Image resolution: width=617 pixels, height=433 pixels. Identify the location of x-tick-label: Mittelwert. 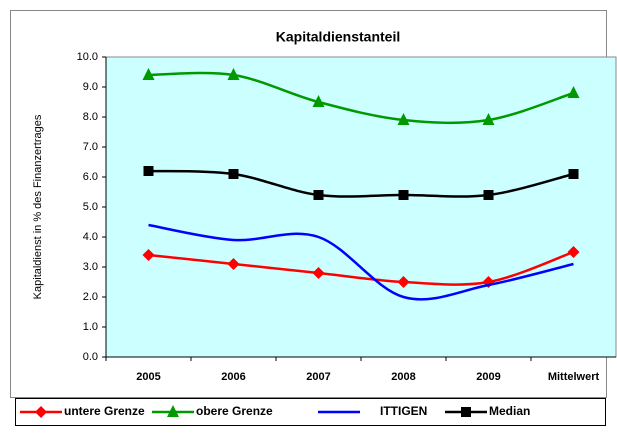
(574, 377).